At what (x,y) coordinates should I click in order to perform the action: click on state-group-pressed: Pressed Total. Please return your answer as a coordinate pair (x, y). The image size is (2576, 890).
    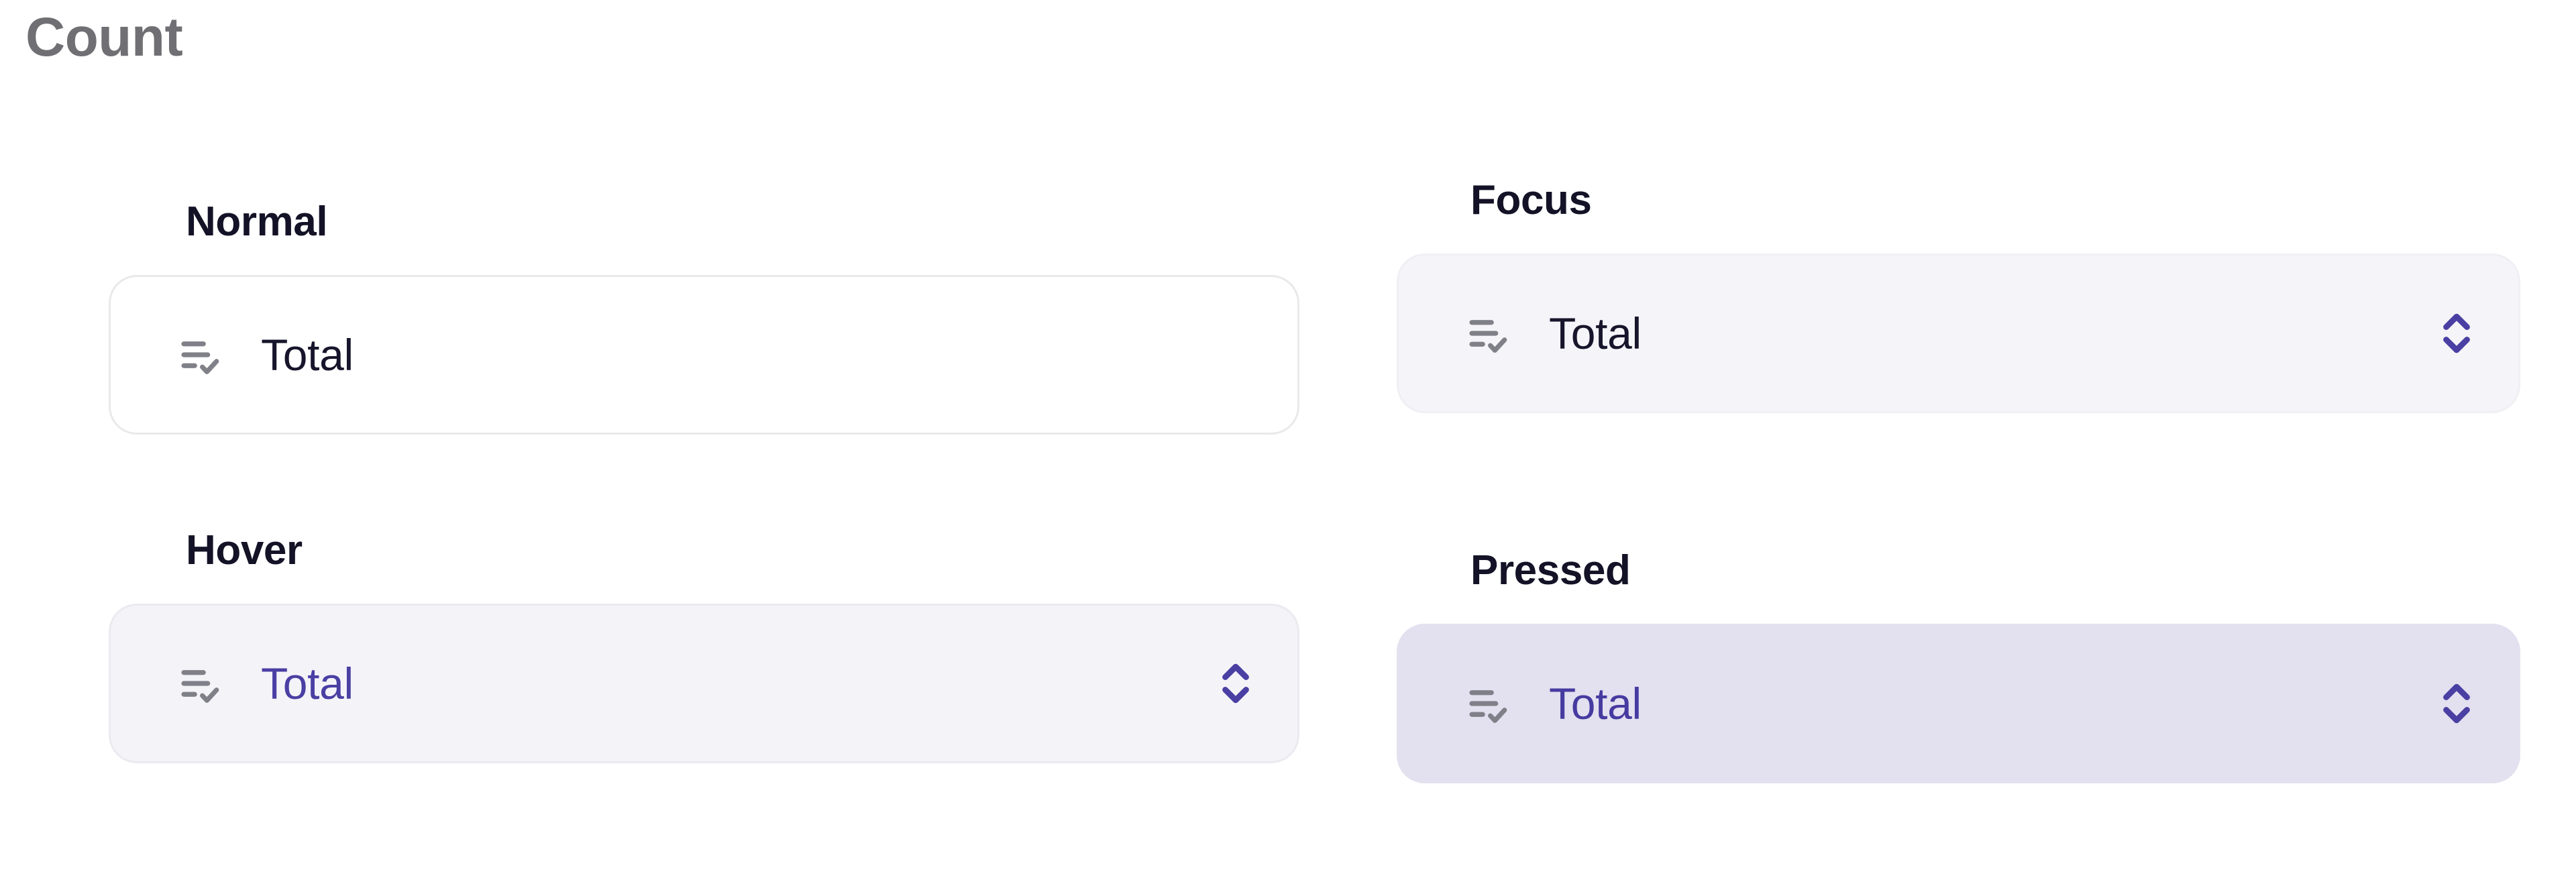
    Looking at the image, I should click on (1958, 666).